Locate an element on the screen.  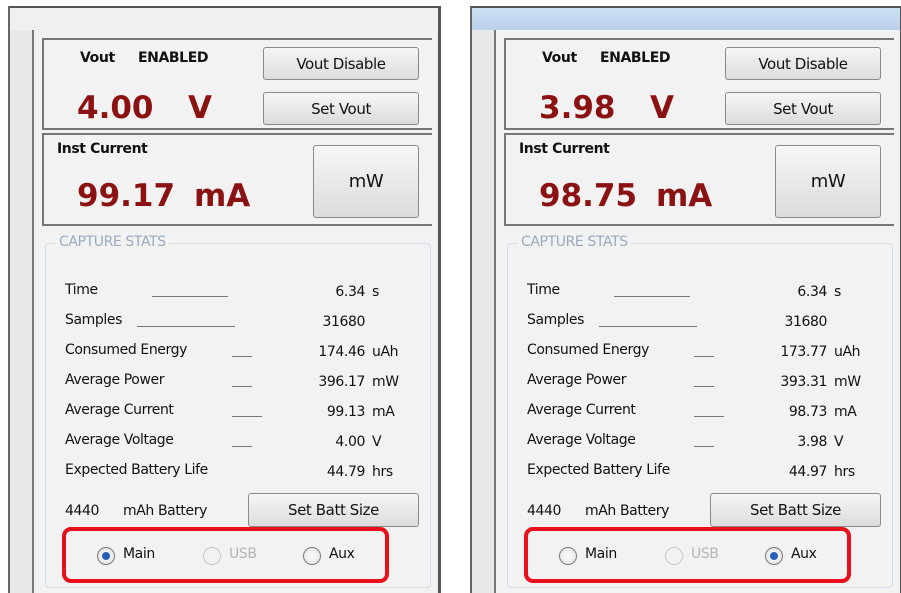
radio-label: Aux is located at coordinates (804, 554).